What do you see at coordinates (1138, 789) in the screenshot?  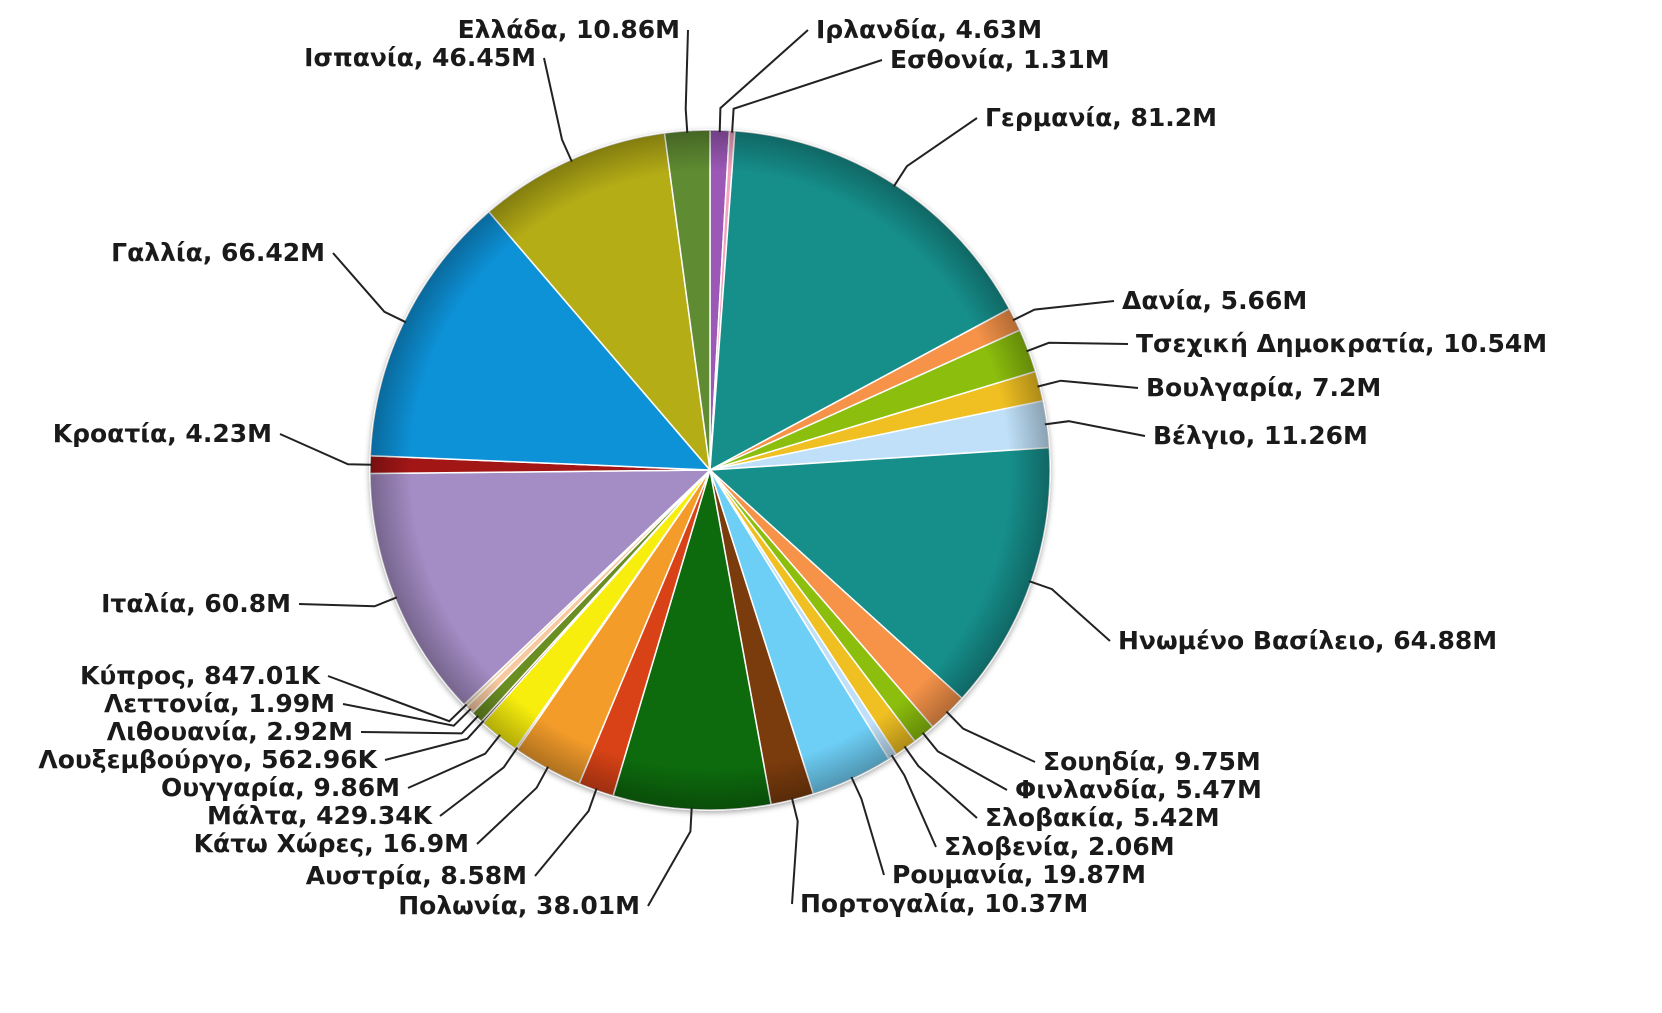 I see `slice-label: Φινλανδία, 5.47M` at bounding box center [1138, 789].